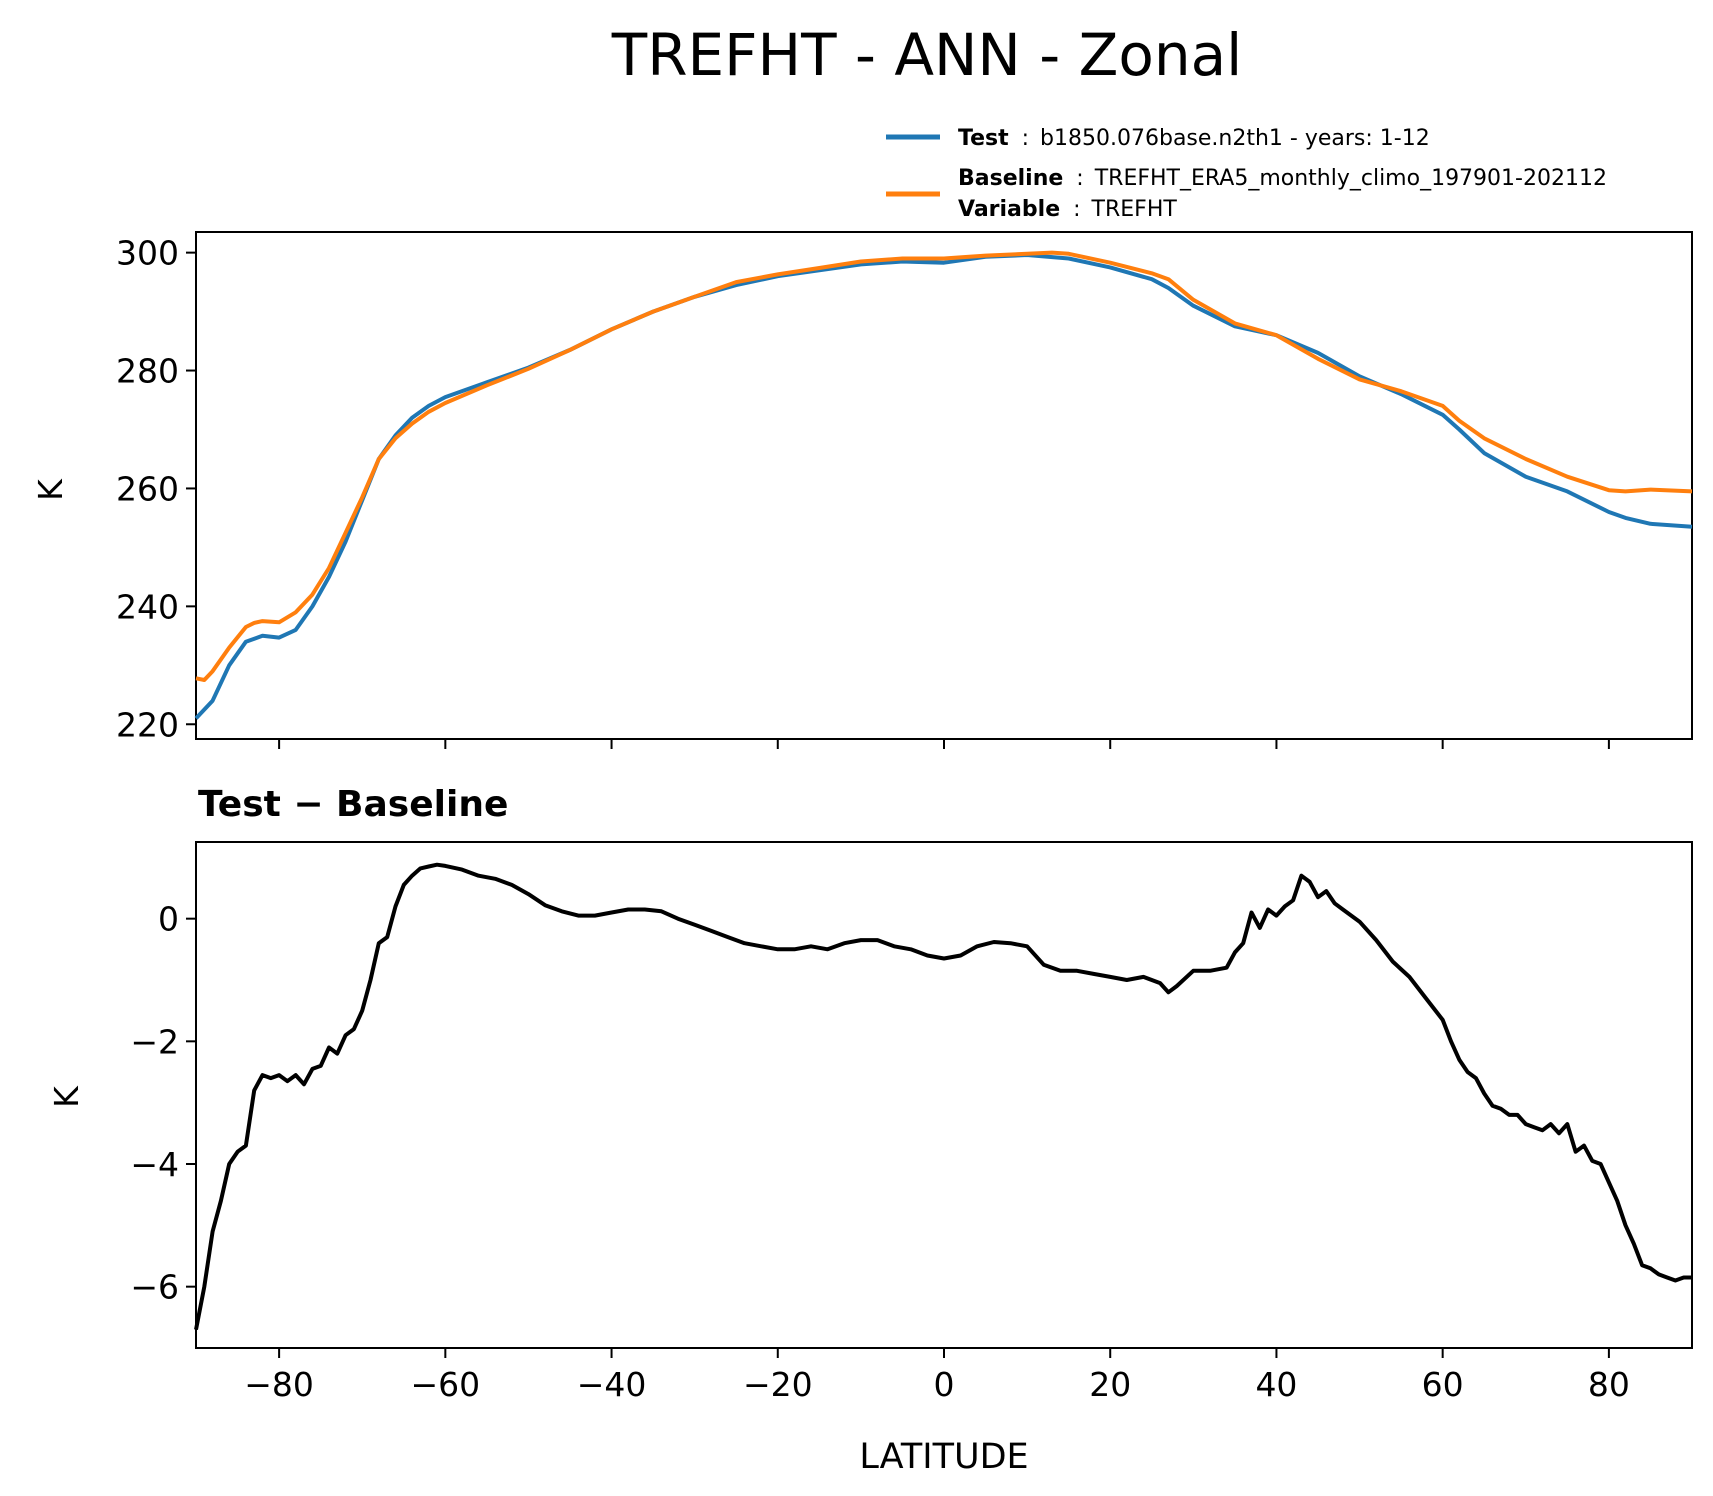 The height and width of the screenshot is (1496, 1713). What do you see at coordinates (943, 1457) in the screenshot?
I see `x-axis-label: LATITUDE` at bounding box center [943, 1457].